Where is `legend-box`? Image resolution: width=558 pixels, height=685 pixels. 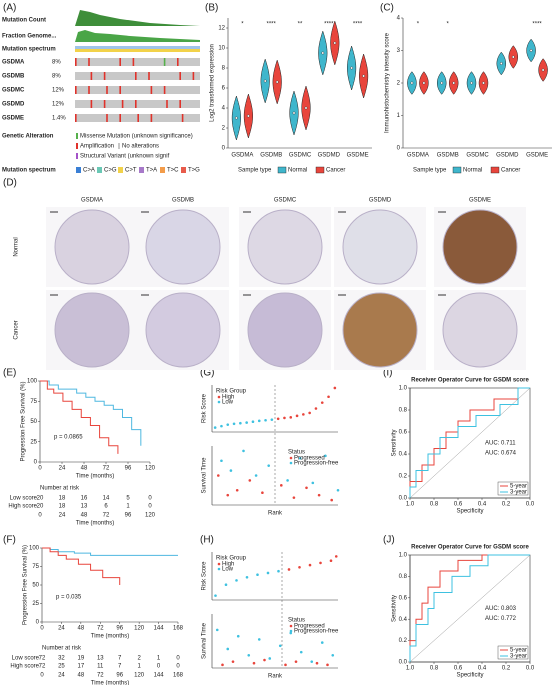
legend-box is located at coordinates (513, 488).